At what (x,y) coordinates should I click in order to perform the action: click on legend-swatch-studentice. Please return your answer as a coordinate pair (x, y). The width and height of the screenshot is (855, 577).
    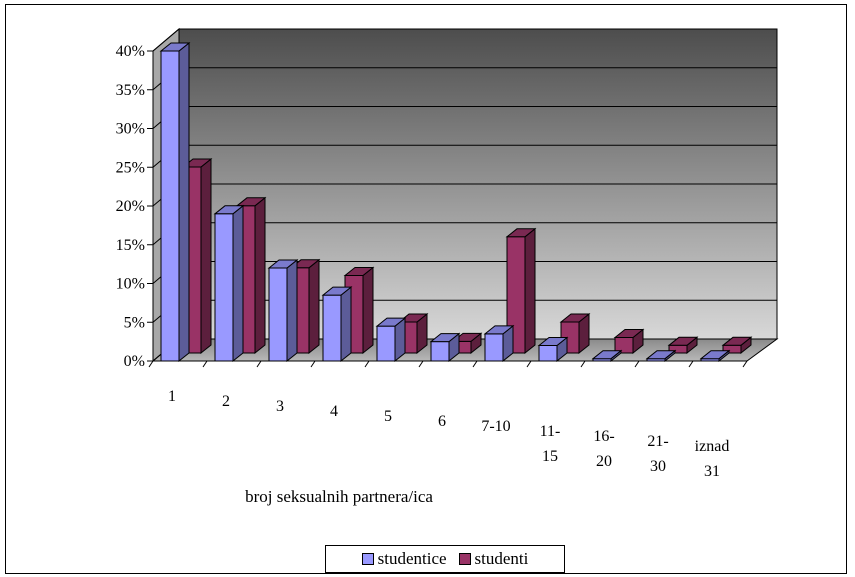
    Looking at the image, I should click on (367, 559).